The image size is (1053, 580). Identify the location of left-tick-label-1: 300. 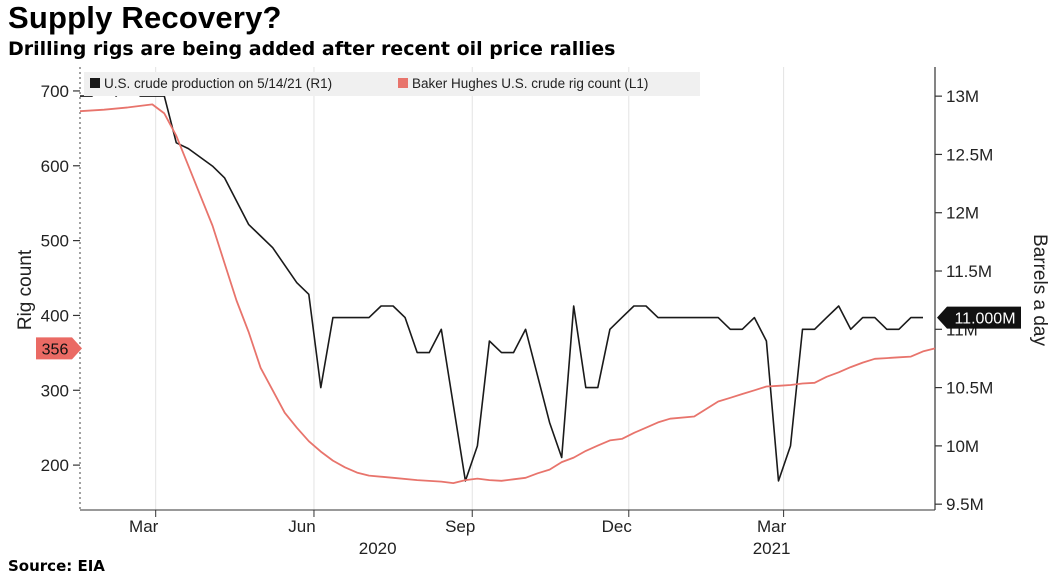
(55, 390).